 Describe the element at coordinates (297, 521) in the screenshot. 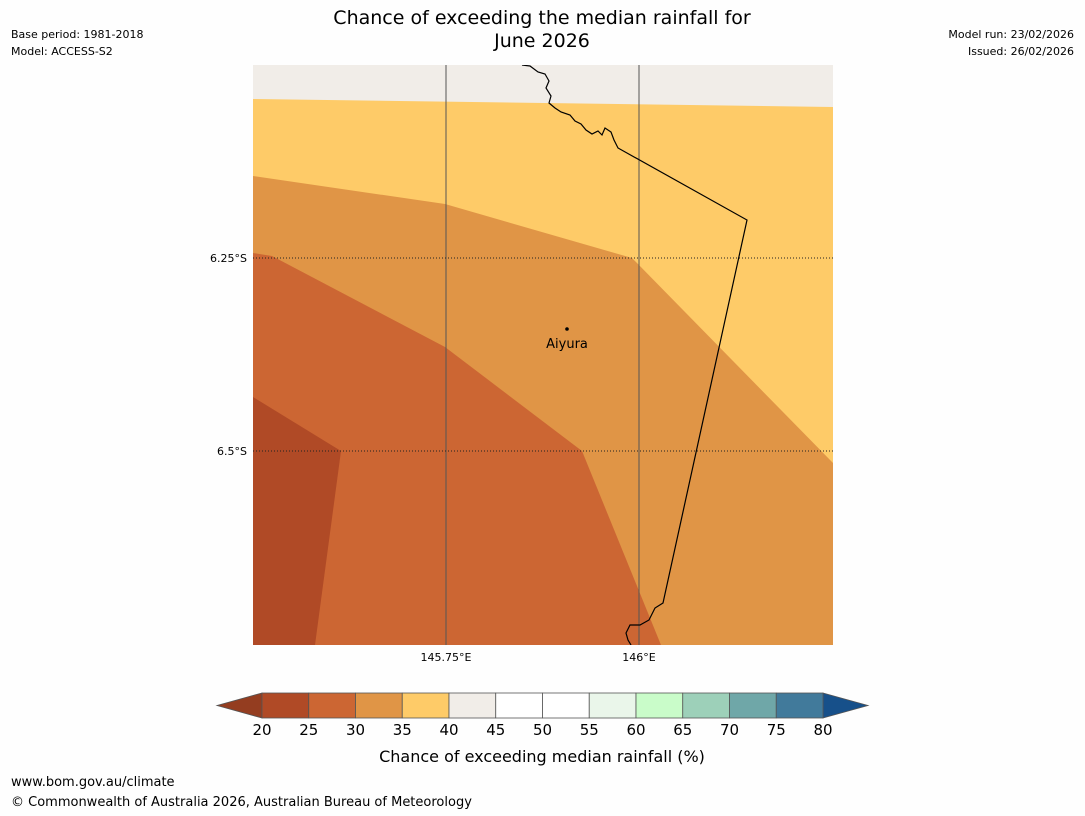

I see `zone-20-25-percent` at that location.